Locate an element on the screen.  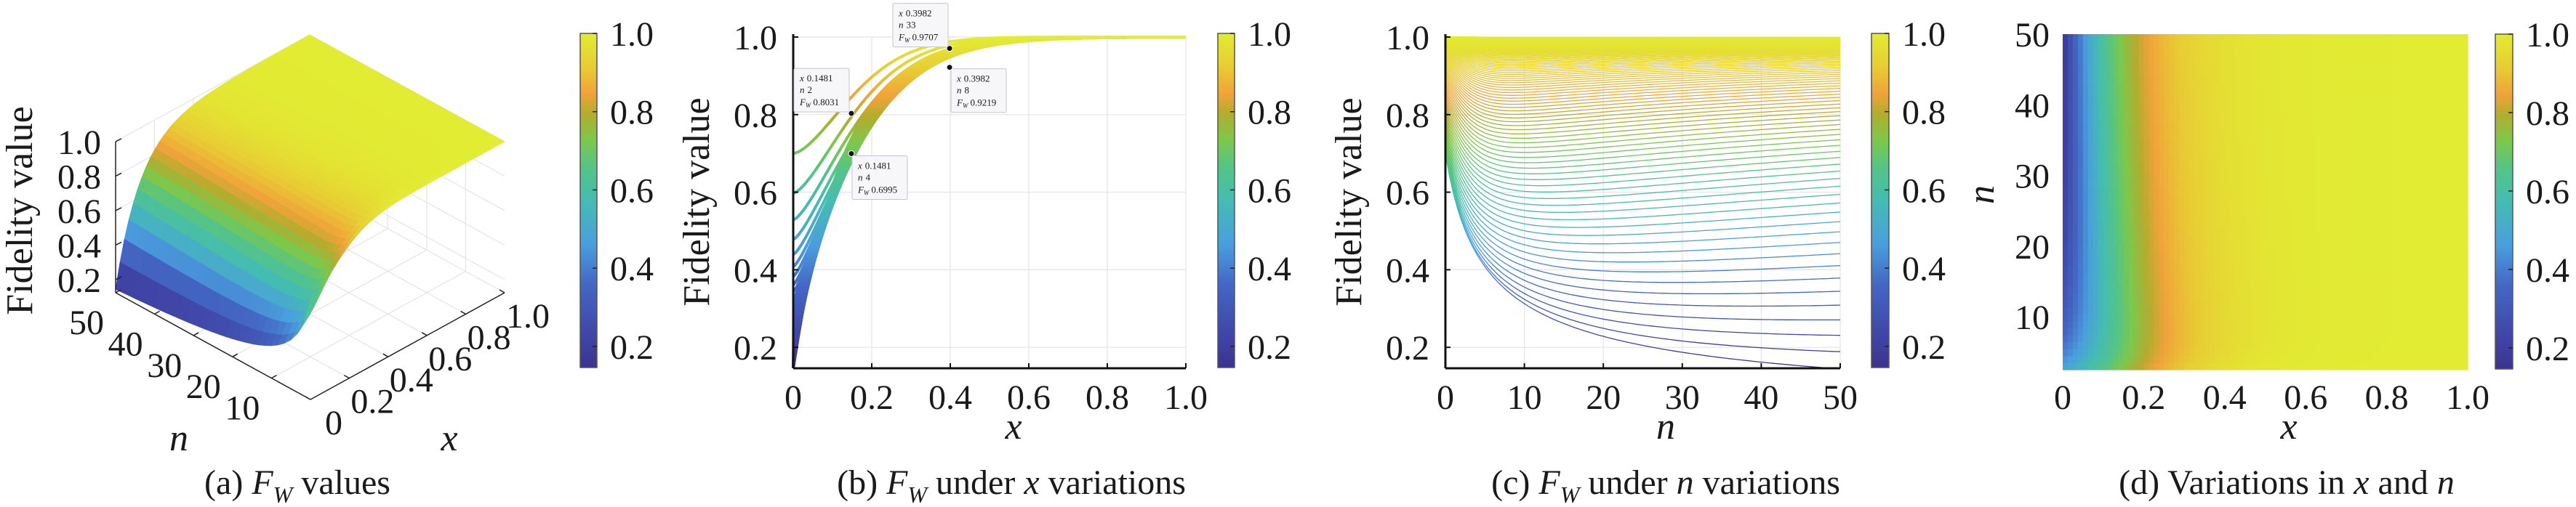
surface is located at coordinates (310, 190).